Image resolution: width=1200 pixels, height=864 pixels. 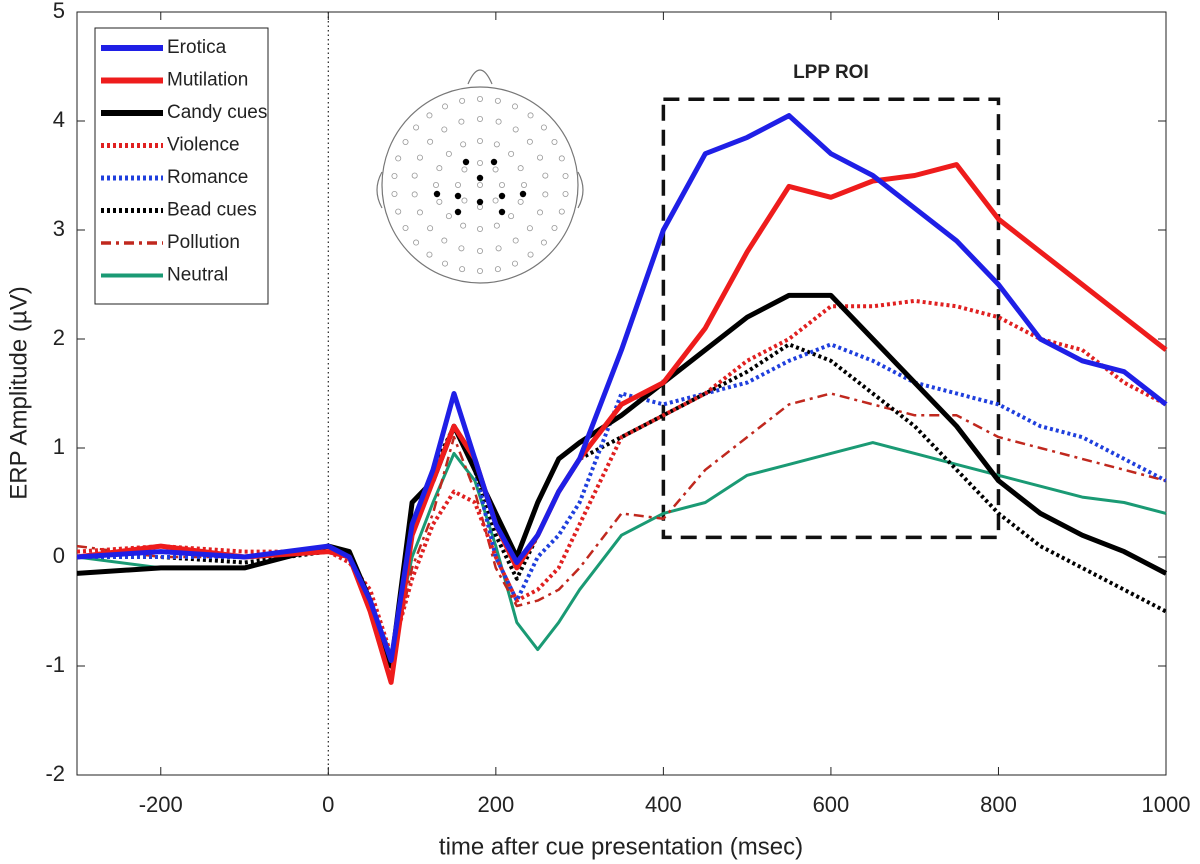 What do you see at coordinates (831, 804) in the screenshot?
I see `x-tick-label: 600` at bounding box center [831, 804].